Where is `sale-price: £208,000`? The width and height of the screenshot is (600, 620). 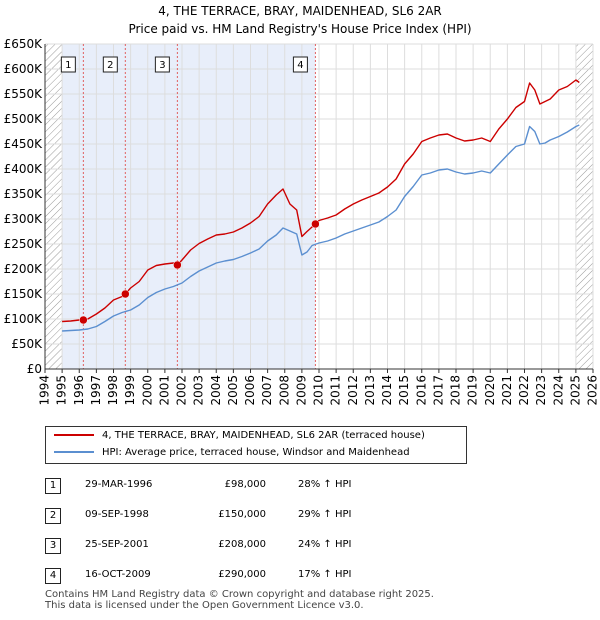
sale-price: £208,000 is located at coordinates (242, 544).